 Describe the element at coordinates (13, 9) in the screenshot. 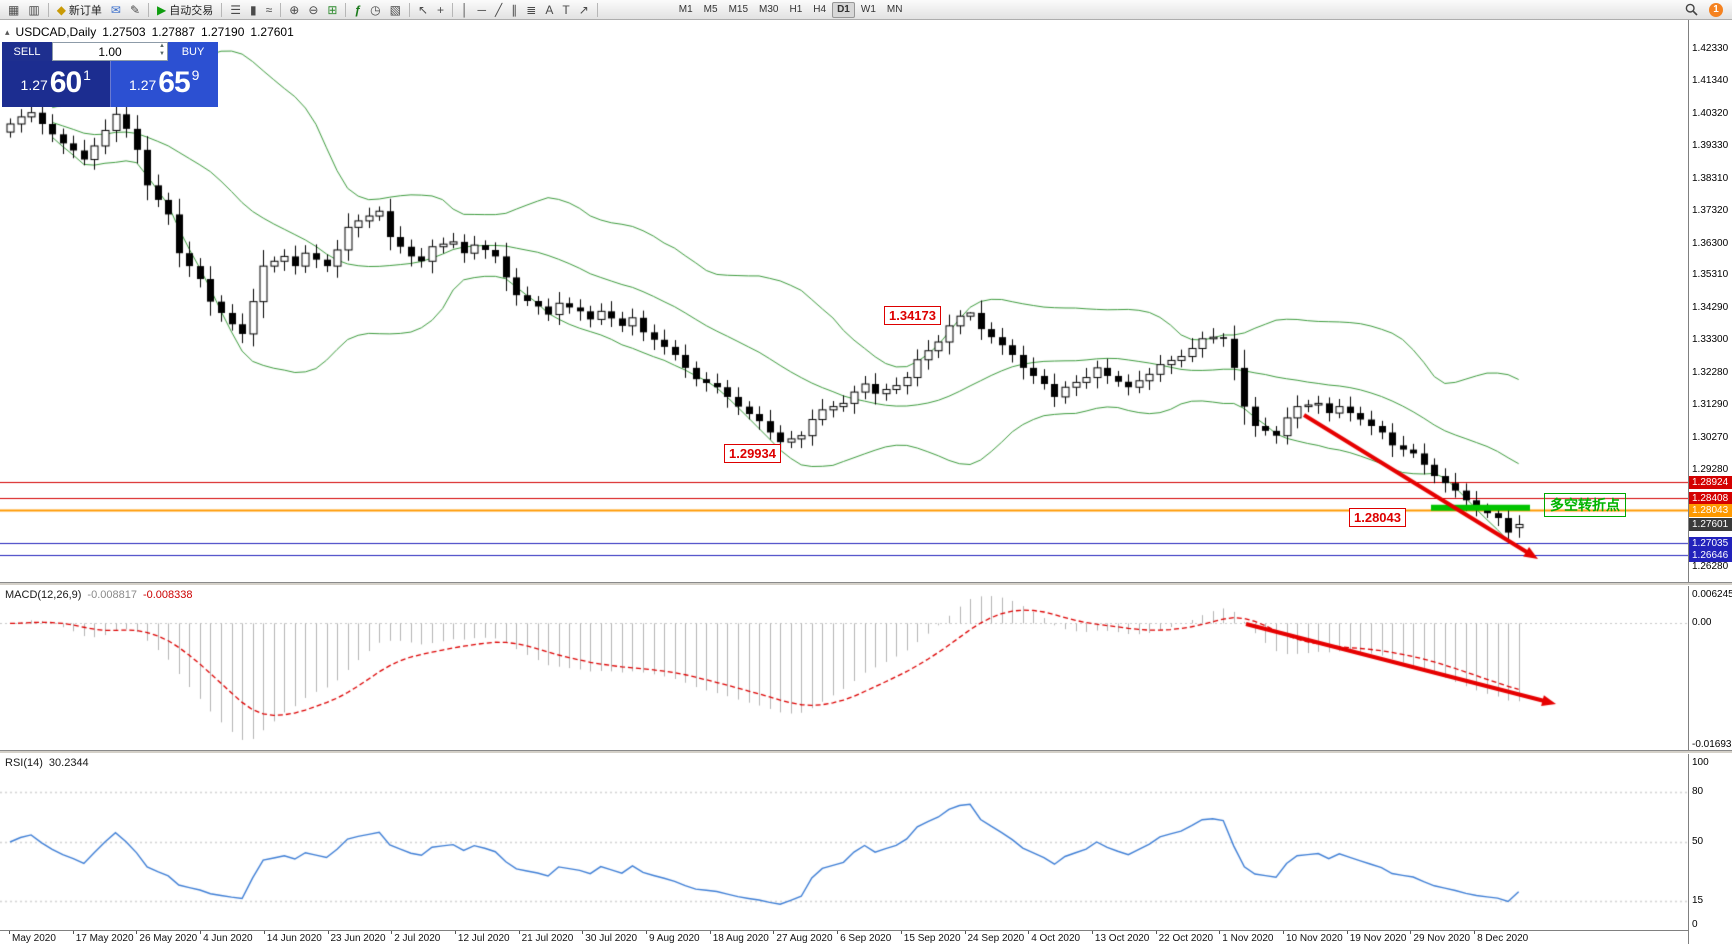

I see `new-chart-button: ▦` at that location.